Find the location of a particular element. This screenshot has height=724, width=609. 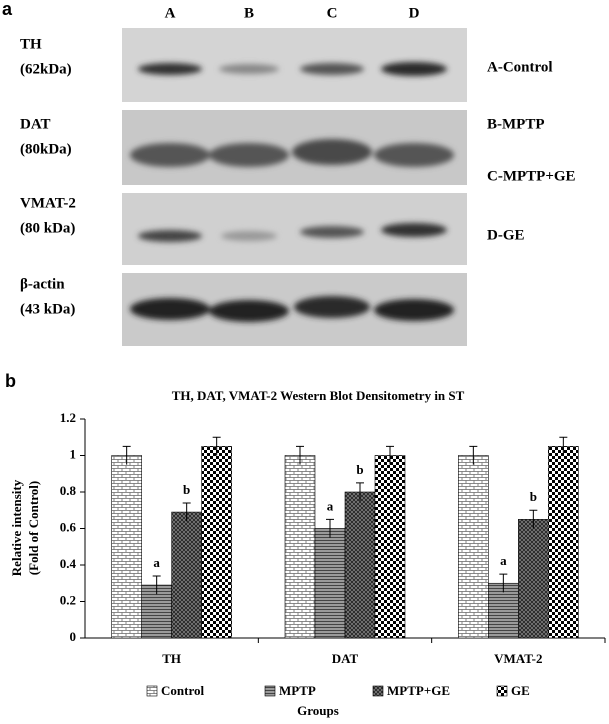

legend-label: MPTP is located at coordinates (297, 690).